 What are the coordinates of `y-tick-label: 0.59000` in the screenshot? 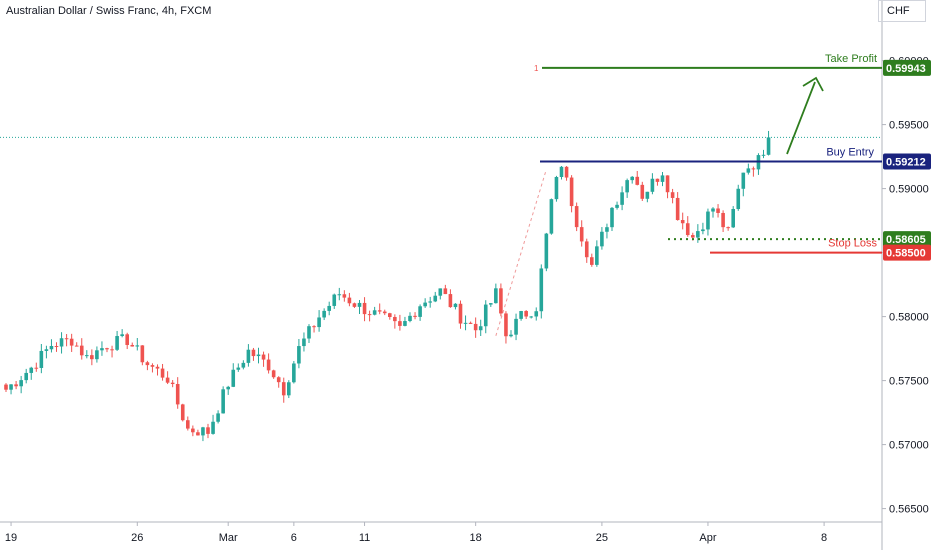 It's located at (909, 190).